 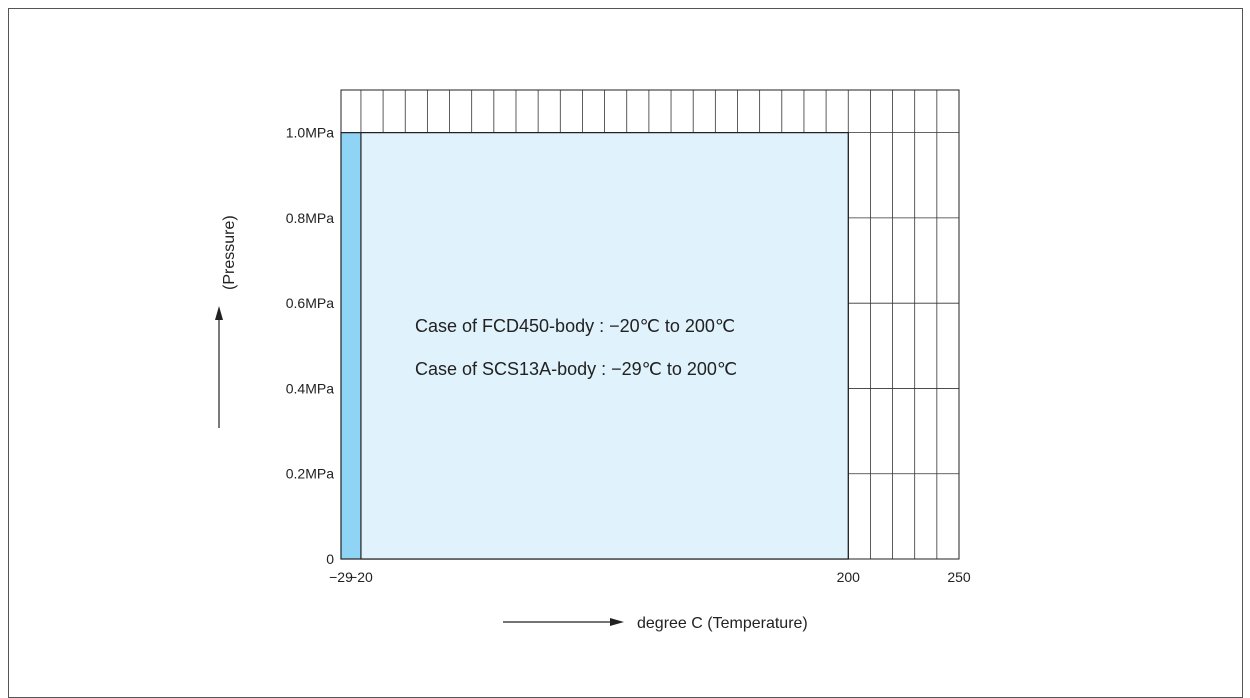 I want to click on annotation-fcd450: Case of FCD450-body : −20℃ to 200℃, so click(x=575, y=326).